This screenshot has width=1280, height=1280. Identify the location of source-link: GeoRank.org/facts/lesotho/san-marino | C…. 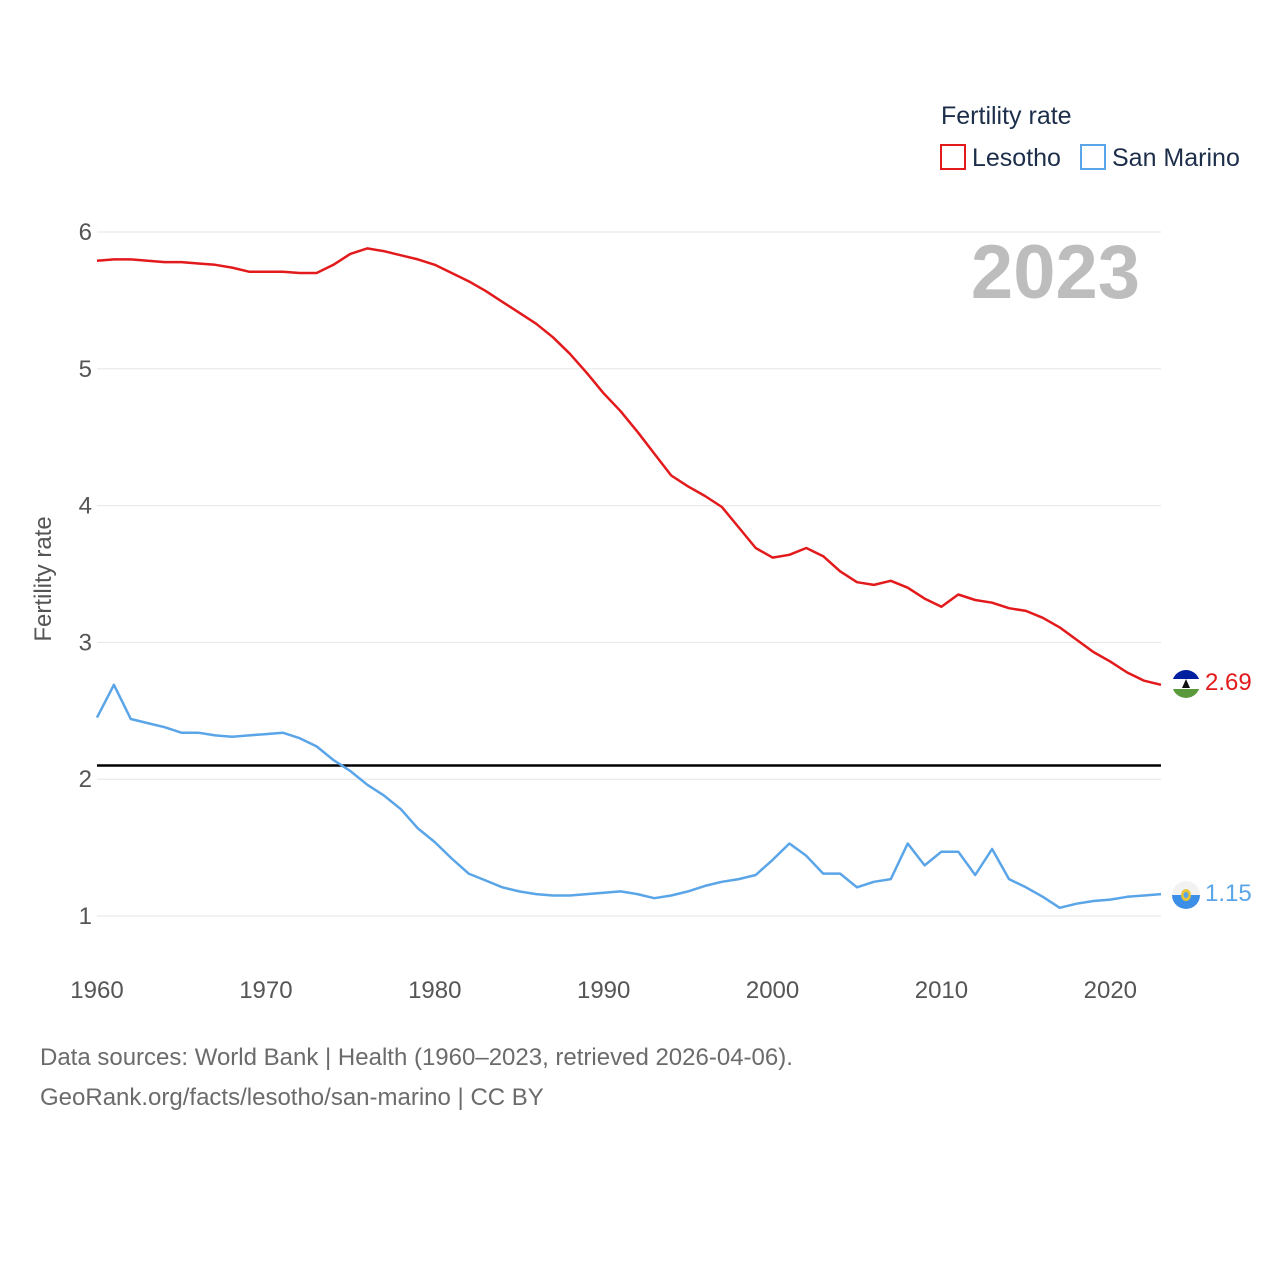
(292, 1097).